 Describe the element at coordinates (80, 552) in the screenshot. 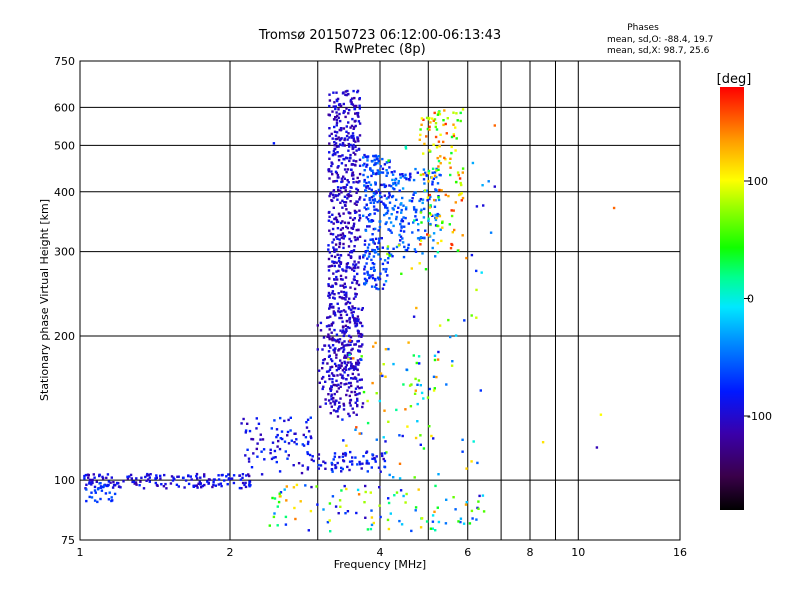

I see `x-tick-label: 1` at that location.